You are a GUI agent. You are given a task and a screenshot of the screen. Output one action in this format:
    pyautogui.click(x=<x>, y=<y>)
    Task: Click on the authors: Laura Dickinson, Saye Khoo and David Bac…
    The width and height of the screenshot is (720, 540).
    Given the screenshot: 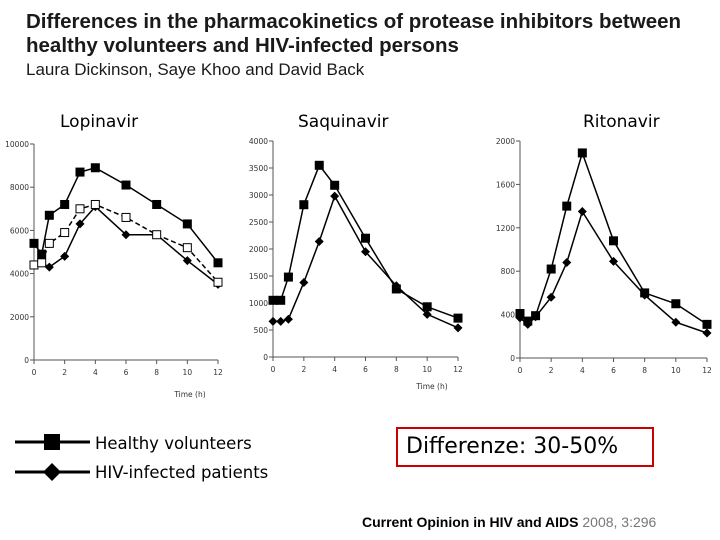 What is the action you would take?
    pyautogui.click(x=195, y=69)
    